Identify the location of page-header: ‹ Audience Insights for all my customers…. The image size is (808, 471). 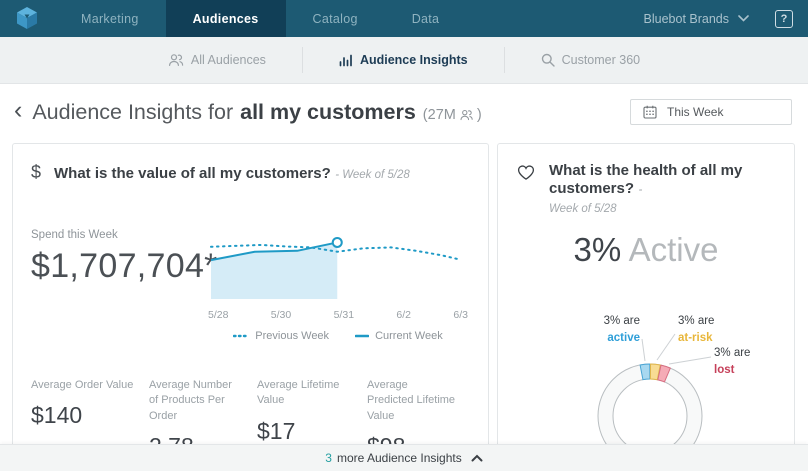
(404, 112).